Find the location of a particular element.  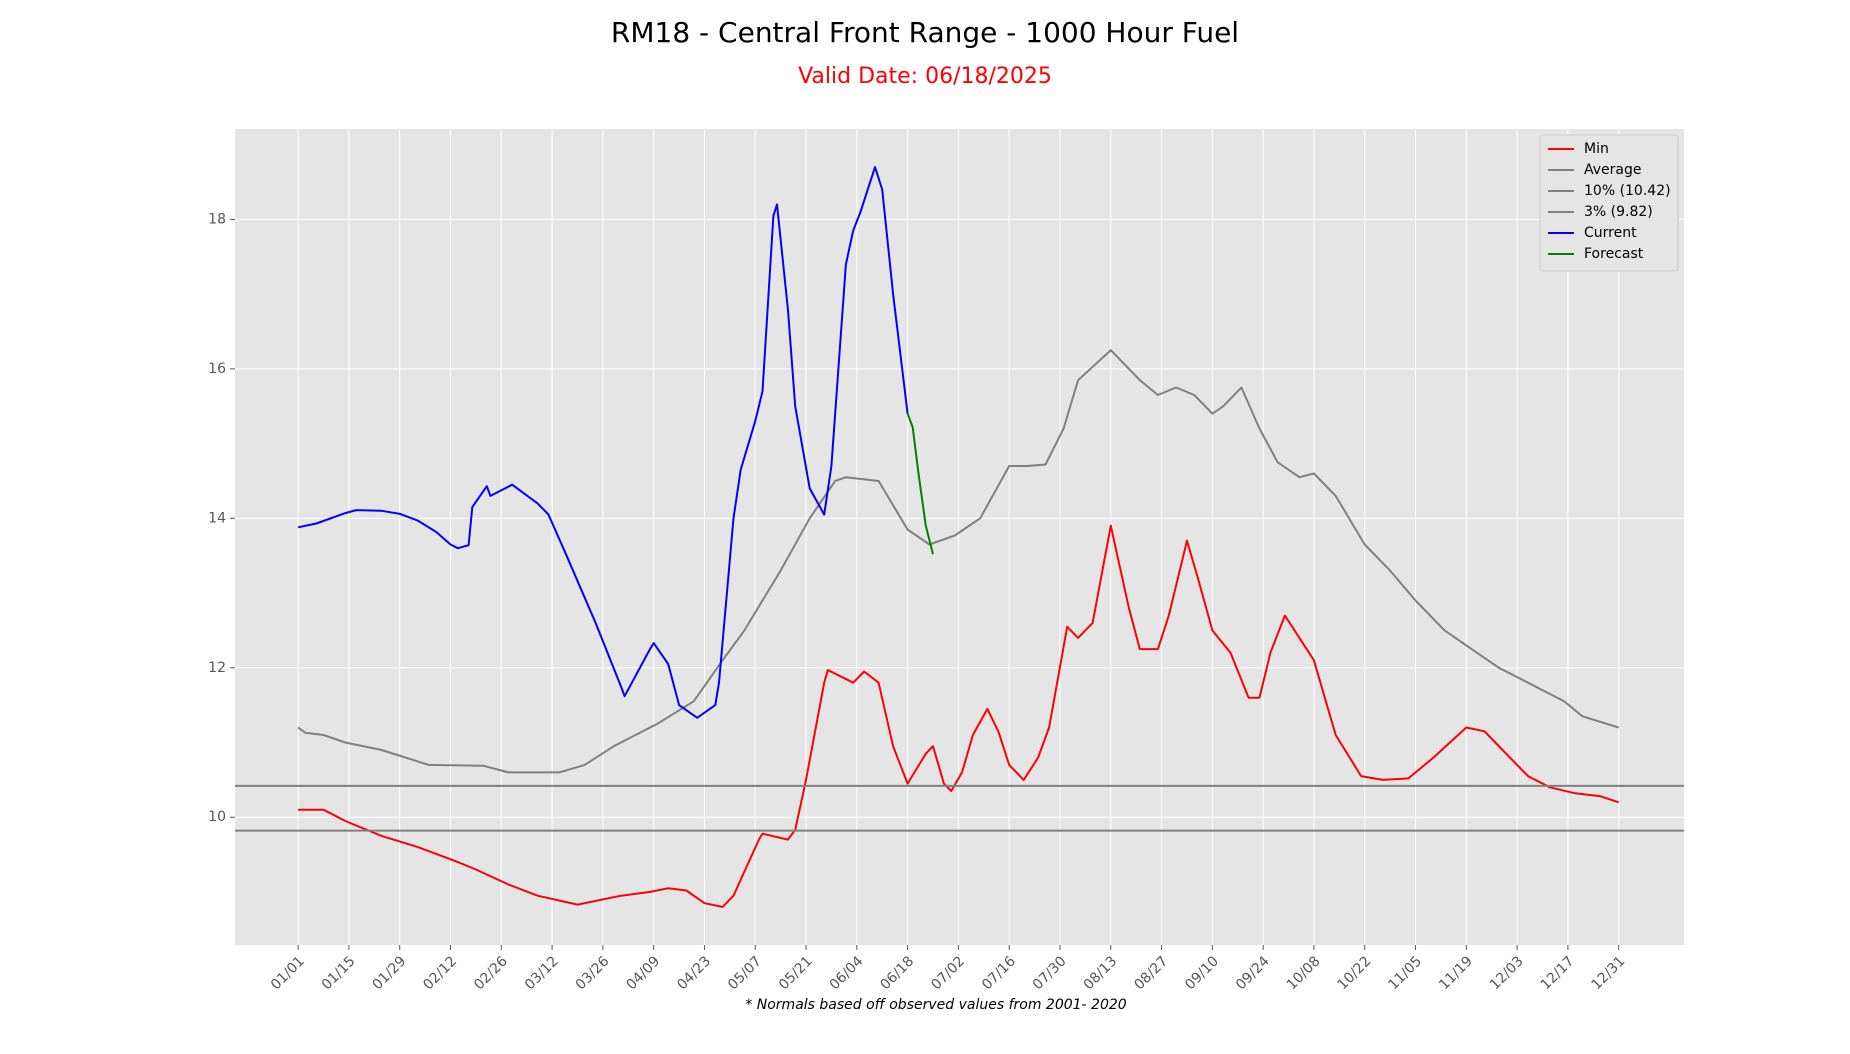

x-tick-label: 02/26 is located at coordinates (491, 973).